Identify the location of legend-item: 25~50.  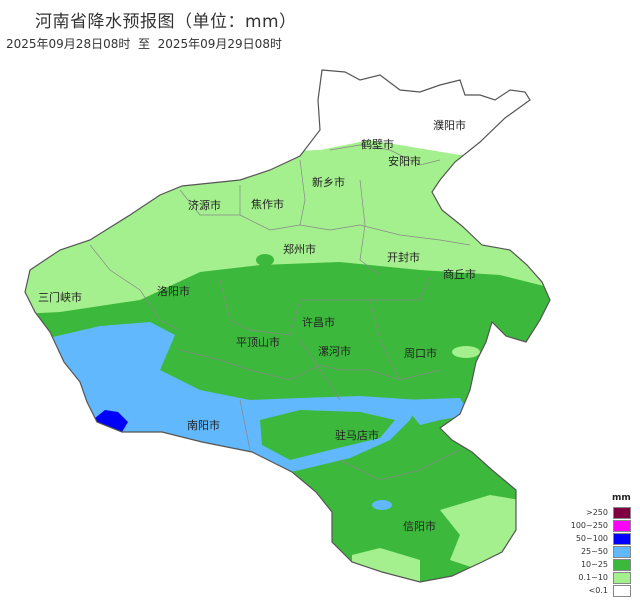
(601, 552).